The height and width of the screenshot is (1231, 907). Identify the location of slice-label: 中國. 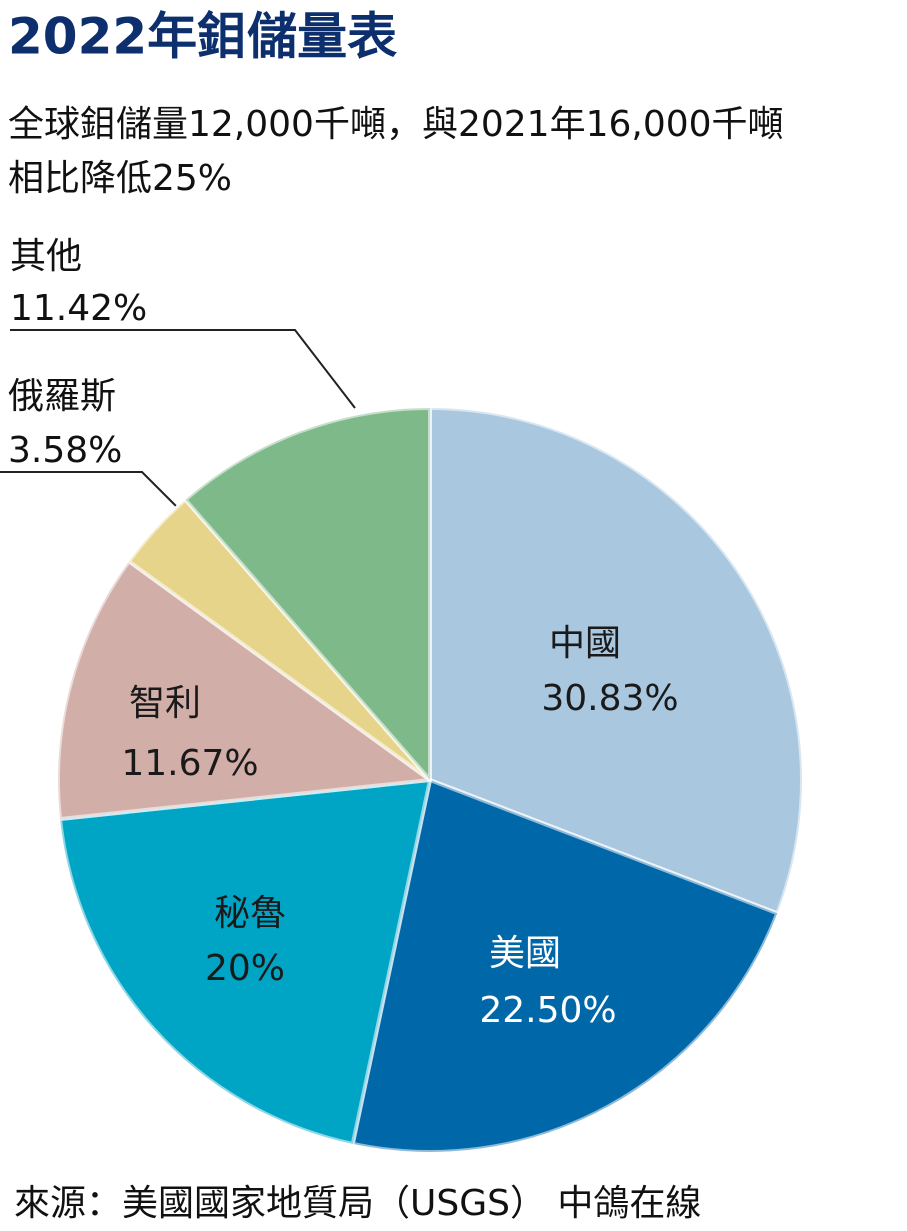
(585, 643).